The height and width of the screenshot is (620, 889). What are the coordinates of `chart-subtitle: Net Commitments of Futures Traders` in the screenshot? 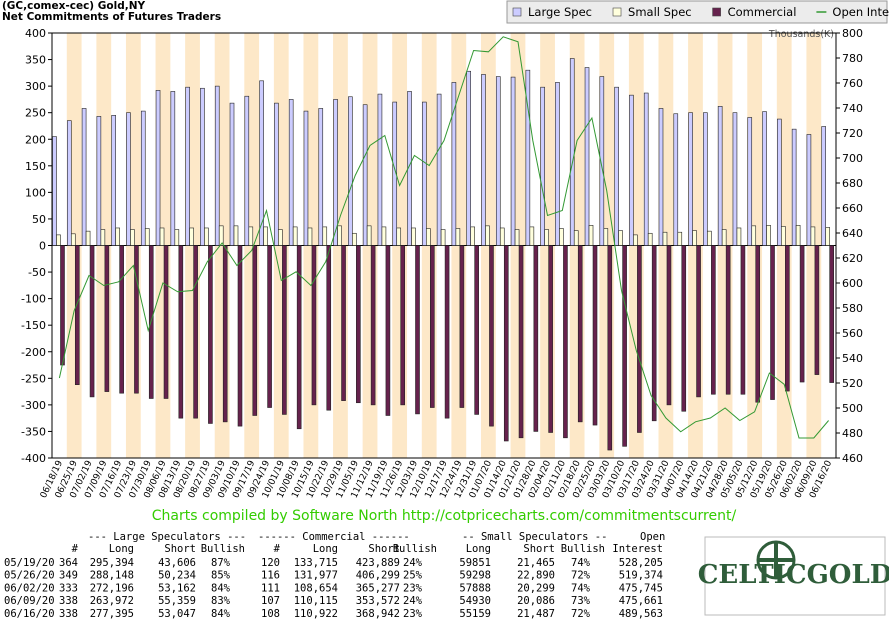 It's located at (111, 17).